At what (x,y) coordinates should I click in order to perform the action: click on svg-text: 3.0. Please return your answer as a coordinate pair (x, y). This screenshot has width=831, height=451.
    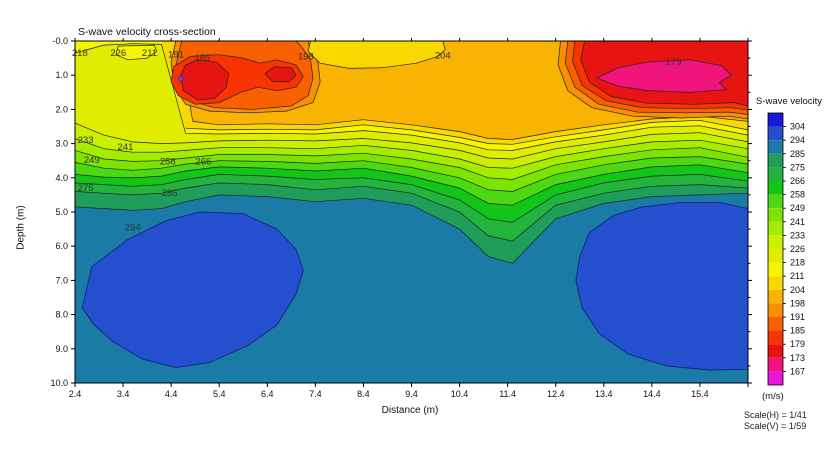
    Looking at the image, I should click on (61, 144).